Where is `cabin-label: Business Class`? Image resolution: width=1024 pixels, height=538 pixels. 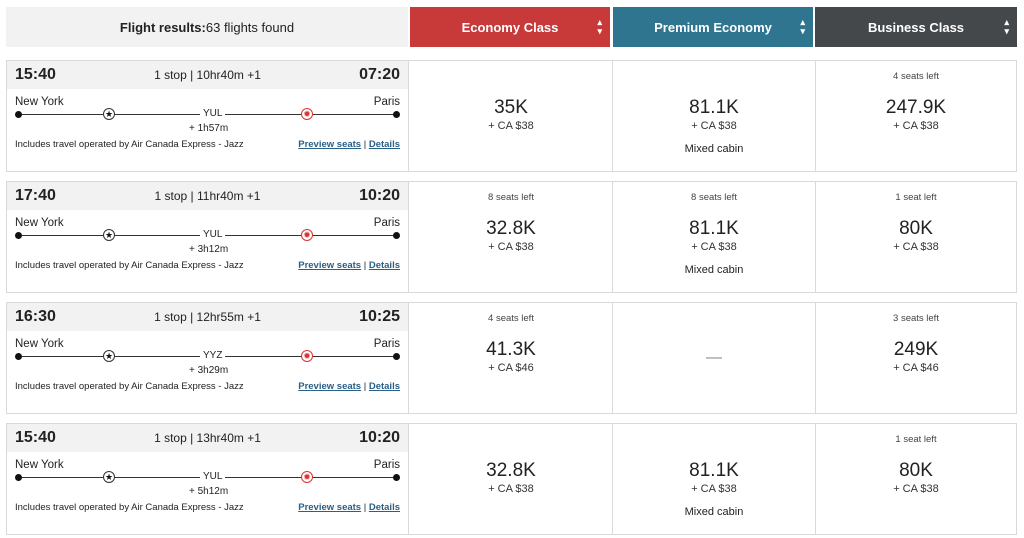 cabin-label: Business Class is located at coordinates (916, 27).